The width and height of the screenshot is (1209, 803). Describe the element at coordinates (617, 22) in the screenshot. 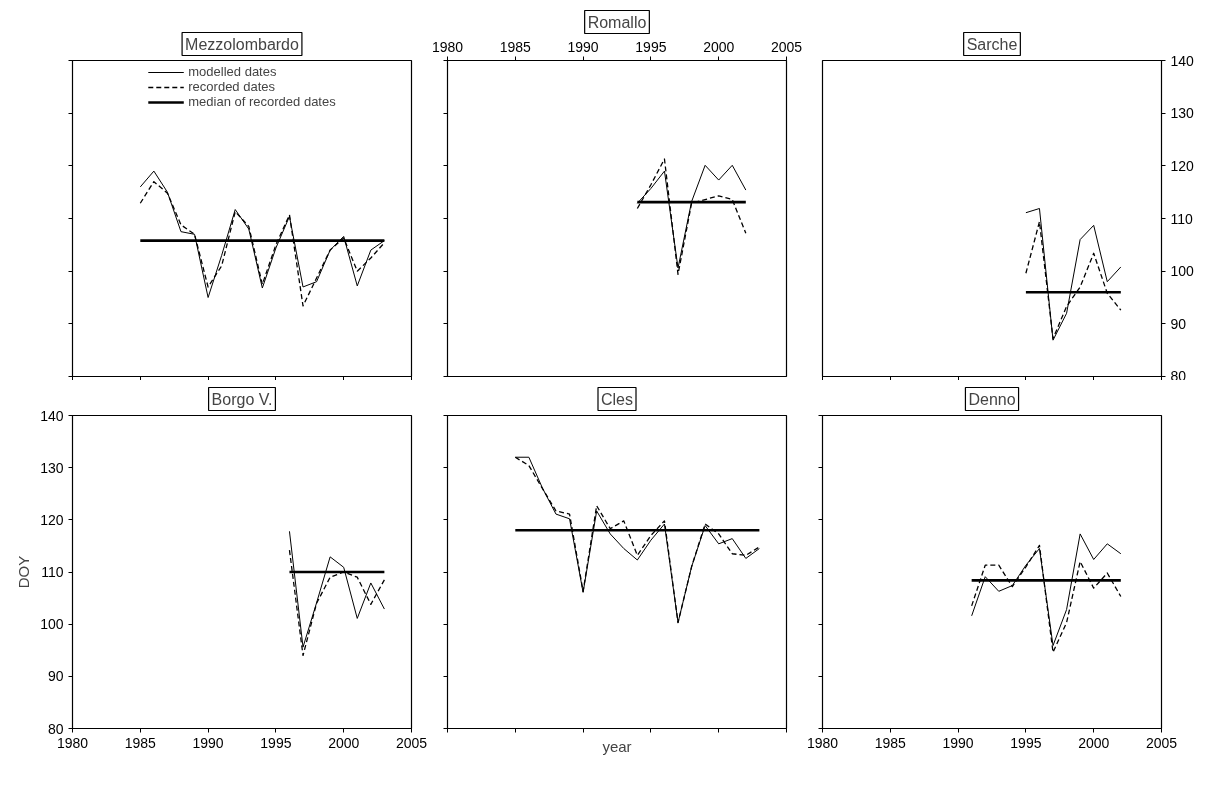

I see `chart-title: Romallo` at that location.